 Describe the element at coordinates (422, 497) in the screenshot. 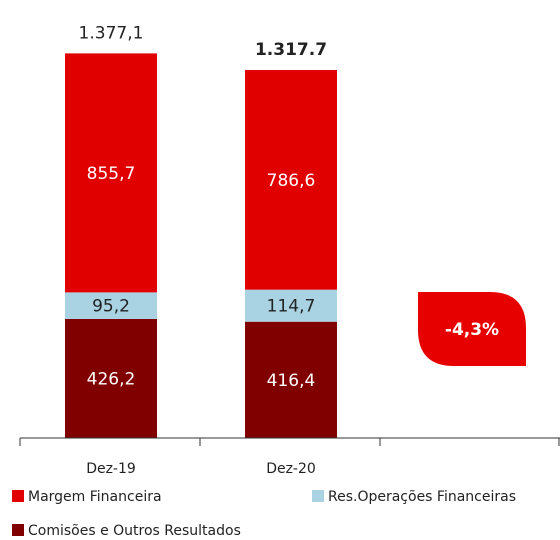

I see `legend-label: Res.Operações Financeiras` at that location.